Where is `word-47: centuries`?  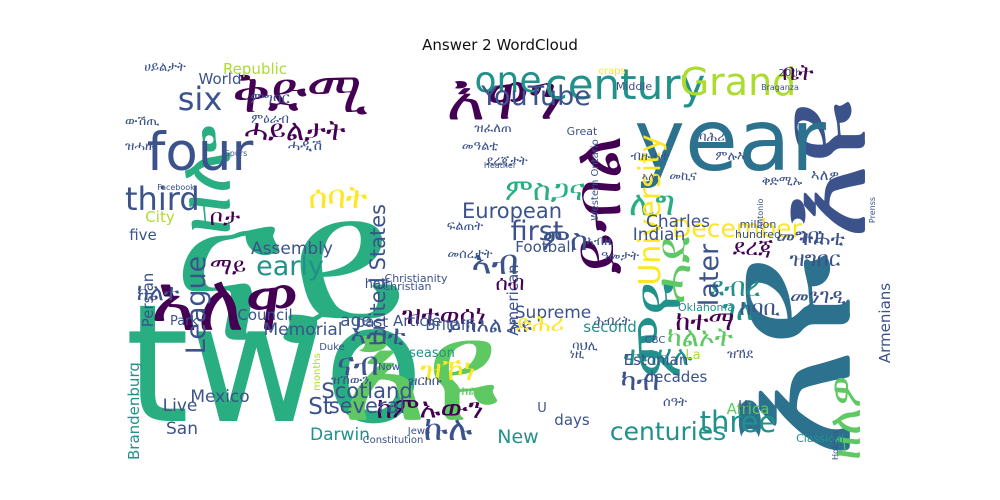 word-47: centuries is located at coordinates (668, 431).